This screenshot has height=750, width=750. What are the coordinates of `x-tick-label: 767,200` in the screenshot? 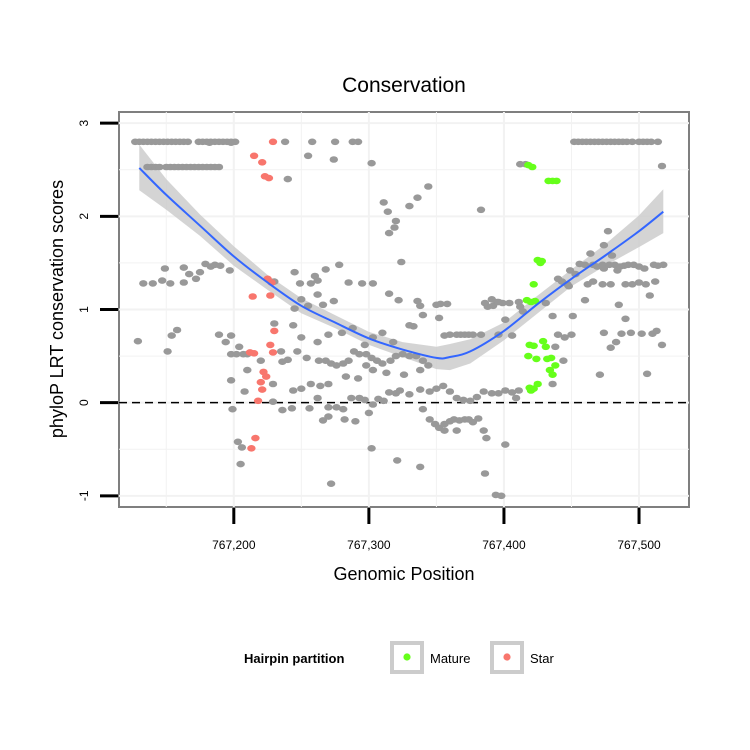 It's located at (234, 545).